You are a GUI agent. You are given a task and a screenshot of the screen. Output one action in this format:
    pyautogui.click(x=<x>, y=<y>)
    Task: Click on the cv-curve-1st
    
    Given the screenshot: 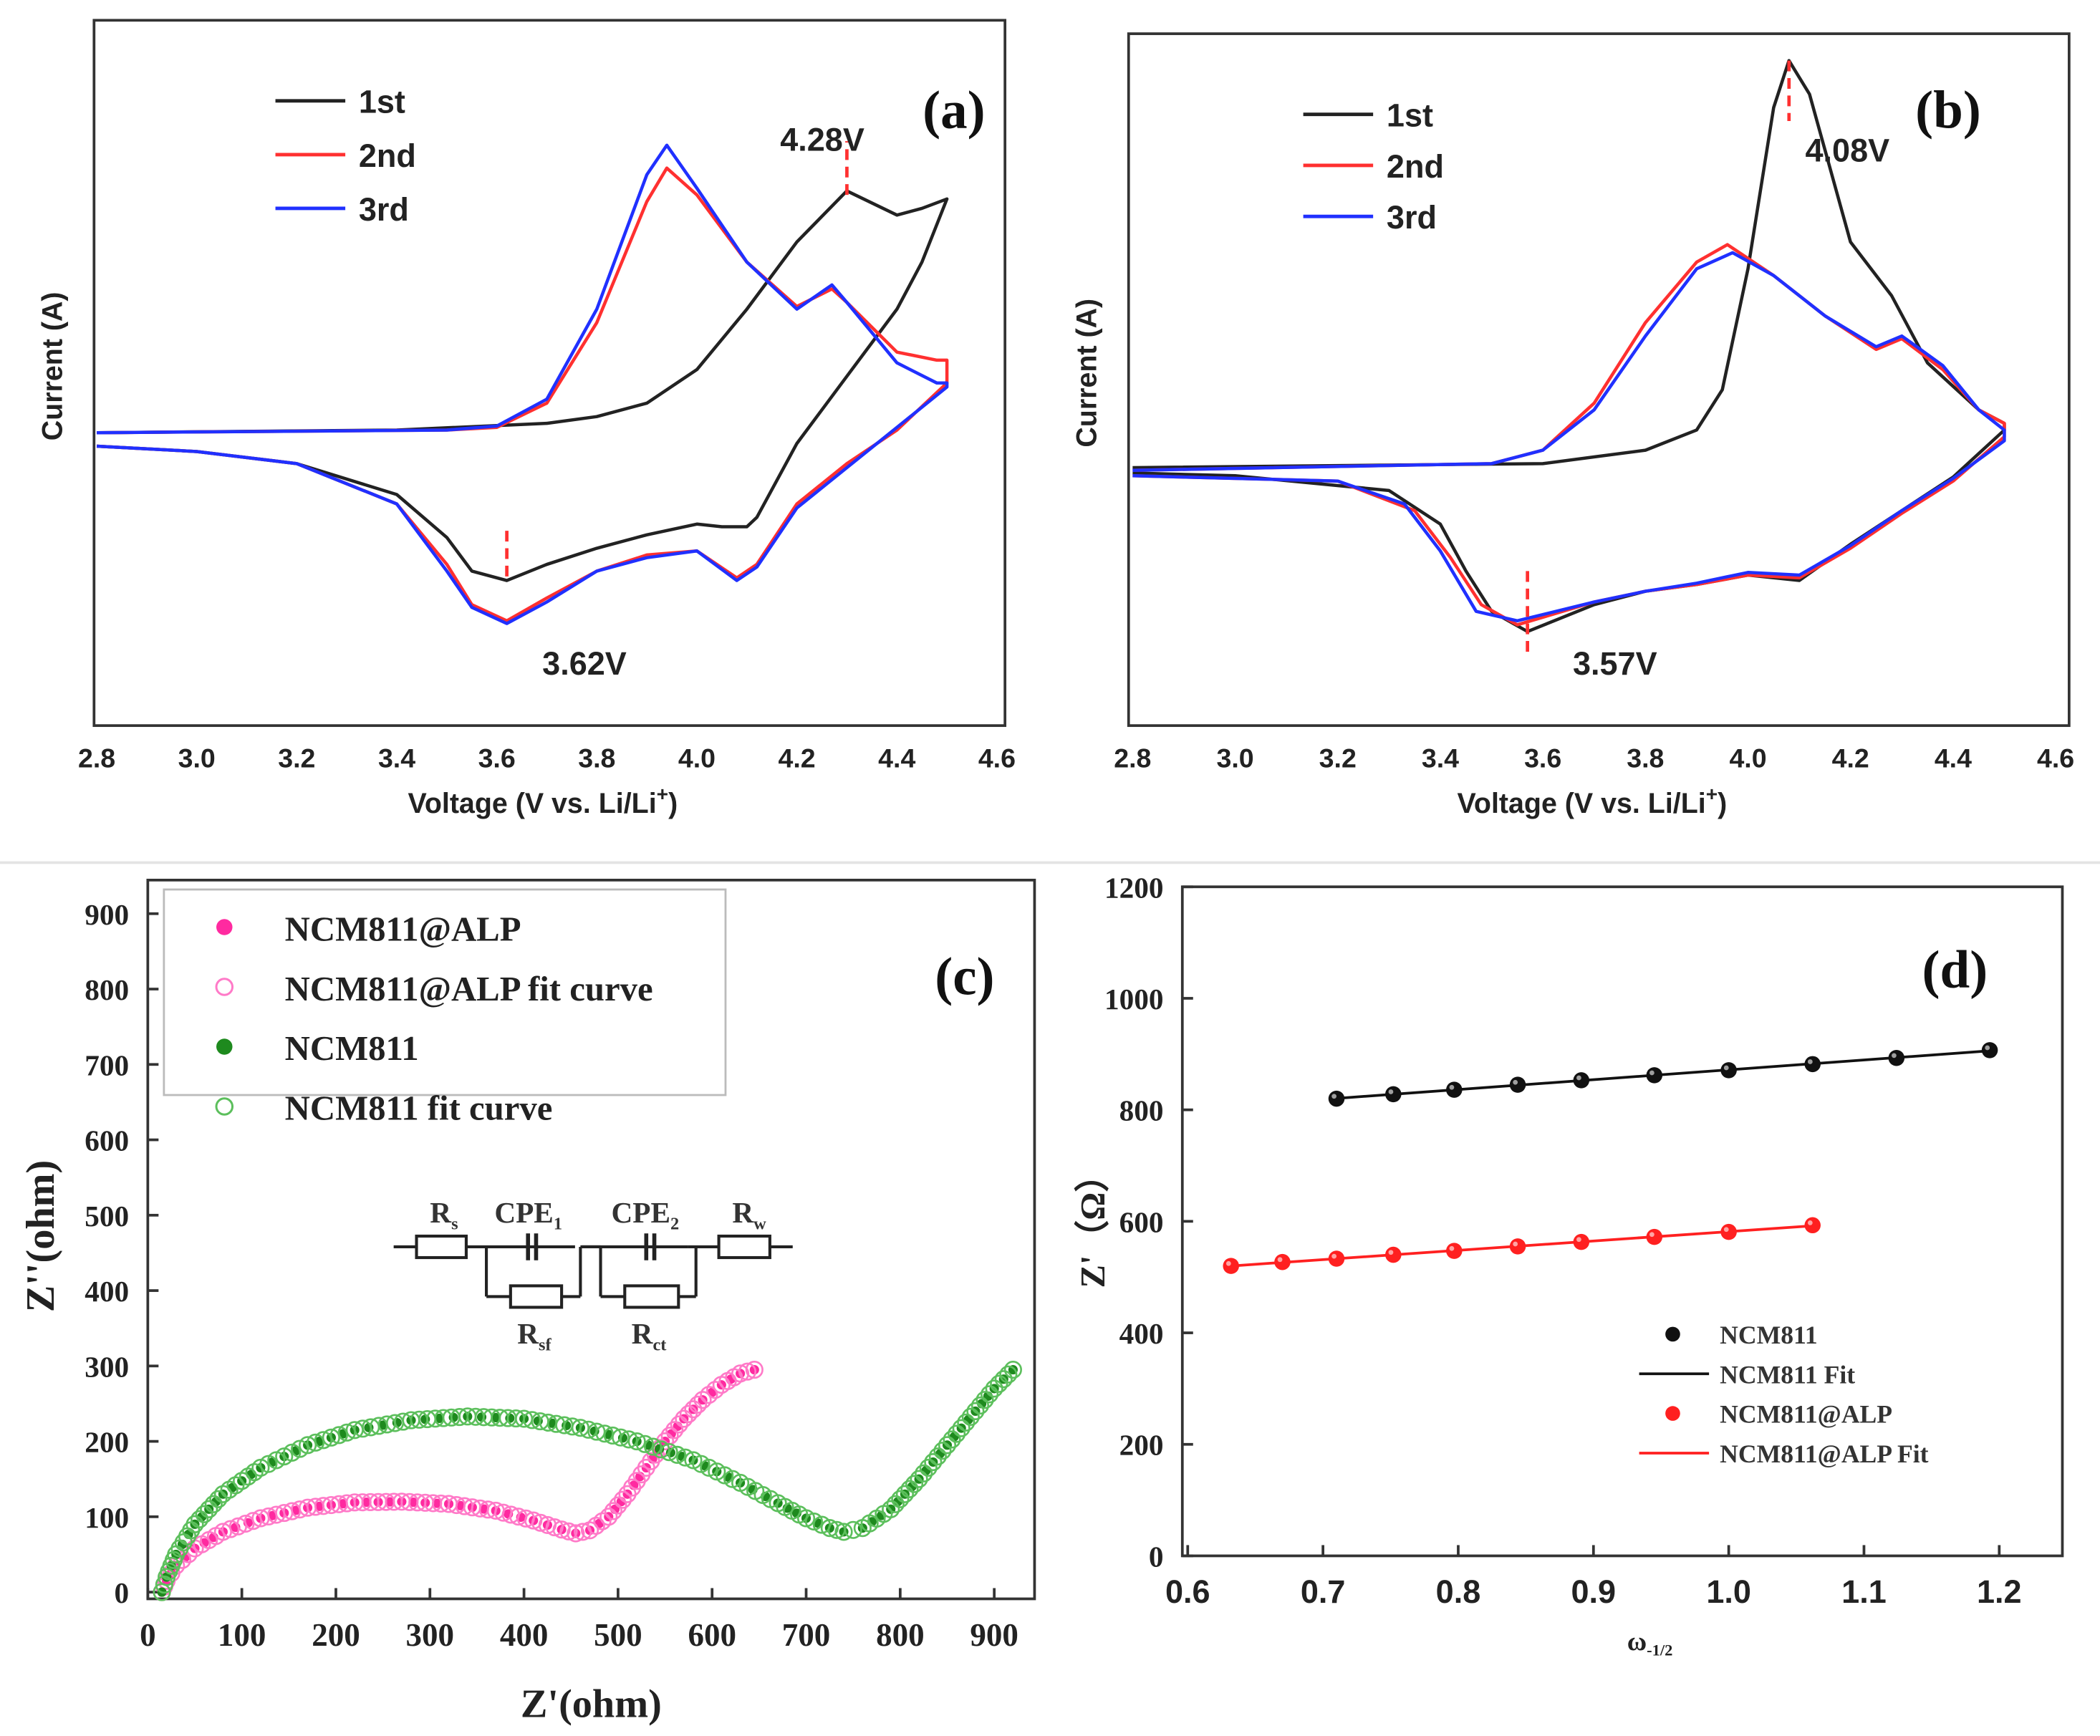 What is the action you would take?
    pyautogui.click(x=1569, y=347)
    